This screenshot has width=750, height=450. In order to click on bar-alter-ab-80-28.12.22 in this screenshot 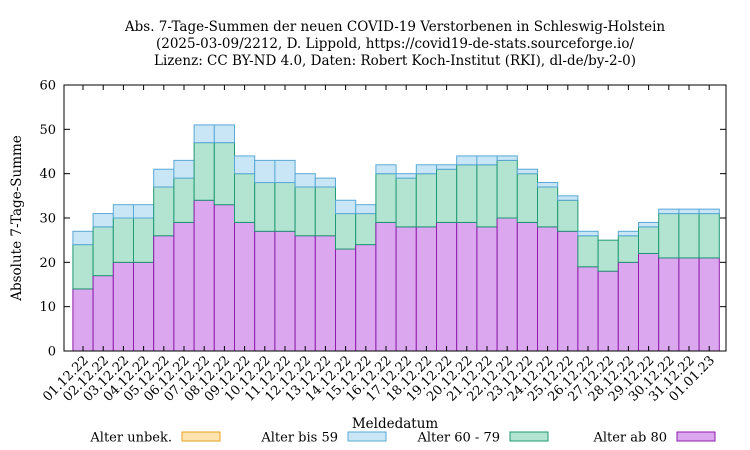, I will do `click(628, 306)`.